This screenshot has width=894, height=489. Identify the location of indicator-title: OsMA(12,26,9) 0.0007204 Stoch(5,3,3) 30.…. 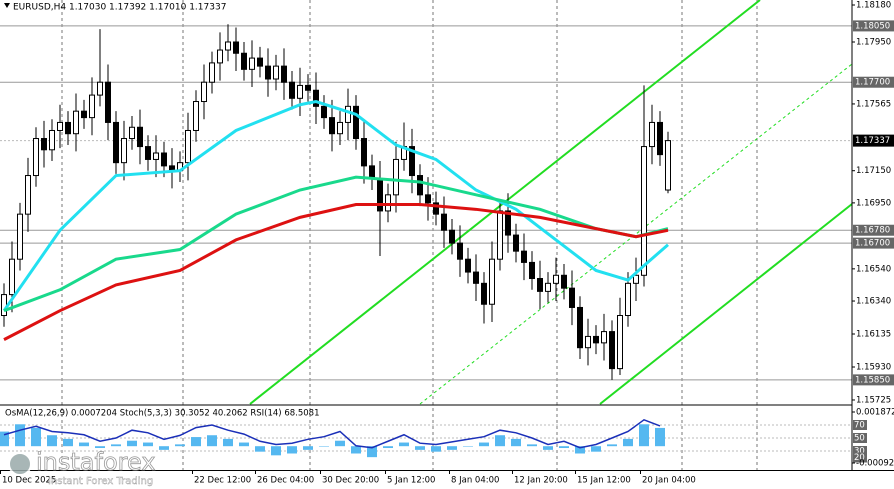
(162, 414).